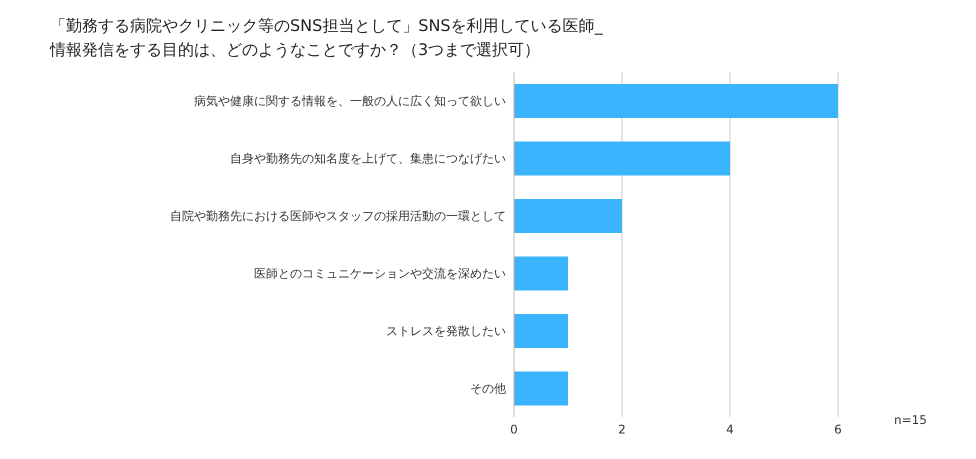 This screenshot has width=976, height=459. What do you see at coordinates (446, 331) in the screenshot?
I see `y-tick-label: ストレスを発散したい` at bounding box center [446, 331].